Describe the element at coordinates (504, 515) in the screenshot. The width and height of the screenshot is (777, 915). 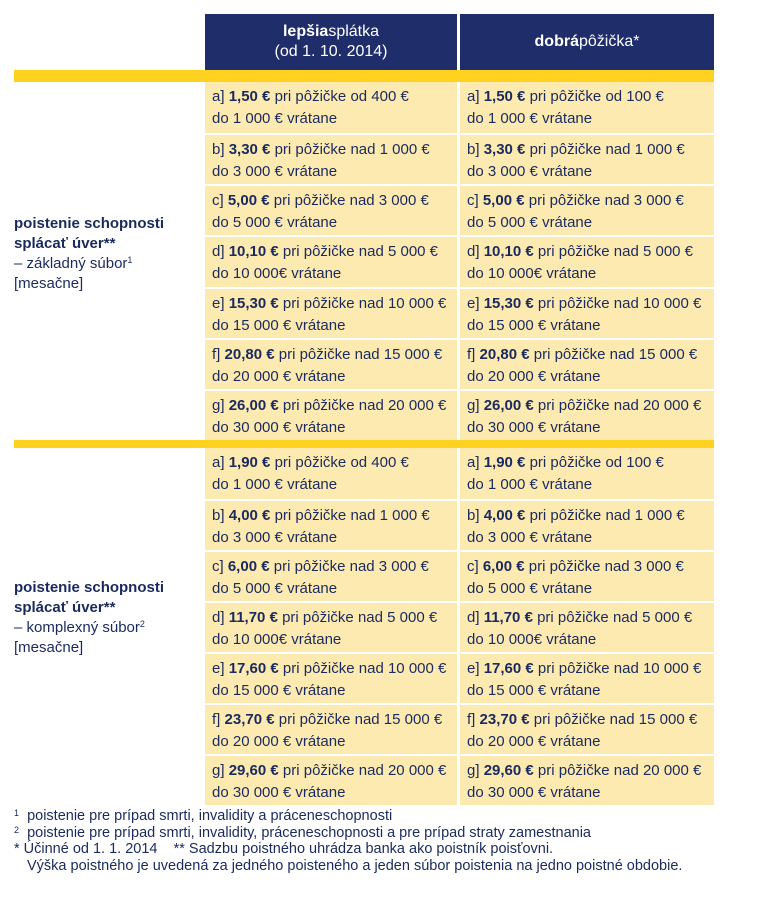
I see `price-amount: 4,00 €` at that location.